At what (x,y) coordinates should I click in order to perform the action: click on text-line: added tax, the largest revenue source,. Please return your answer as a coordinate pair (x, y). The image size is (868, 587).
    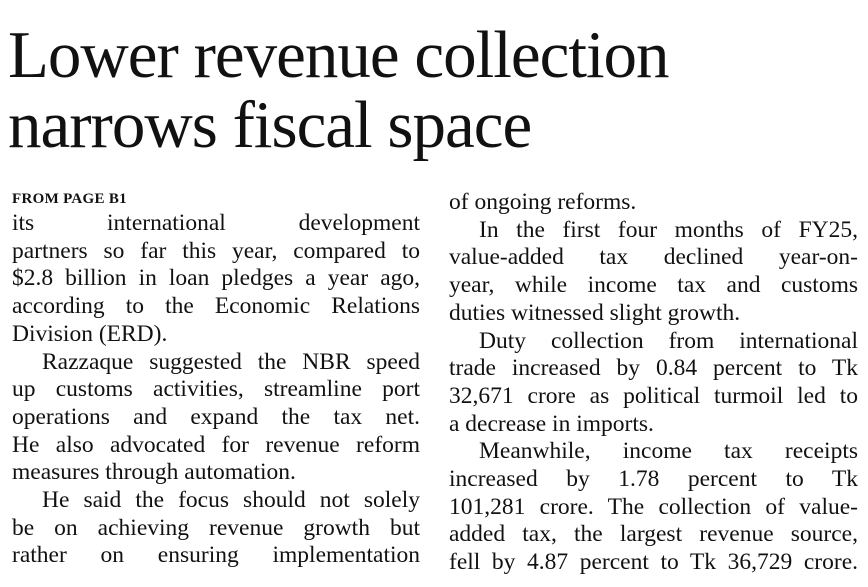
    Looking at the image, I should click on (653, 534).